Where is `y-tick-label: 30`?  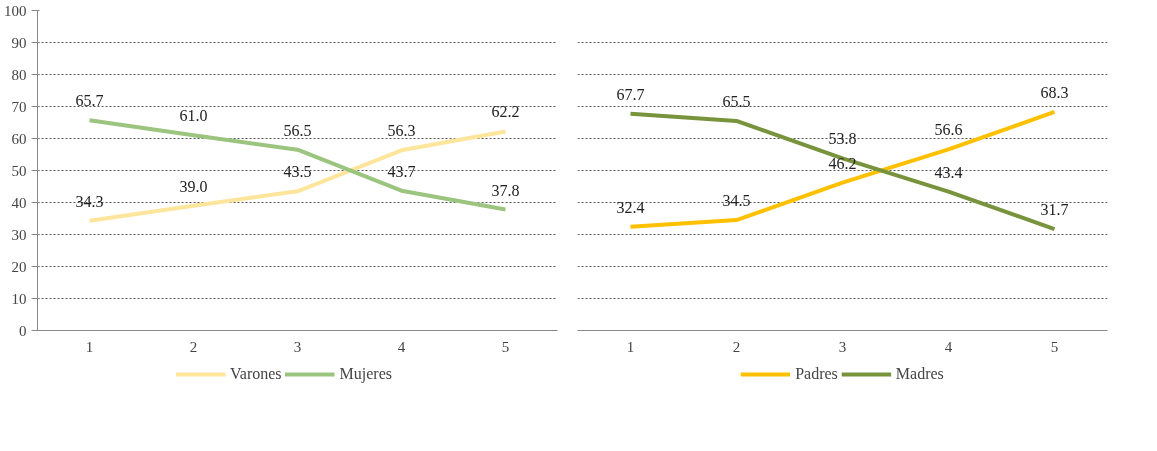 y-tick-label: 30 is located at coordinates (19, 234).